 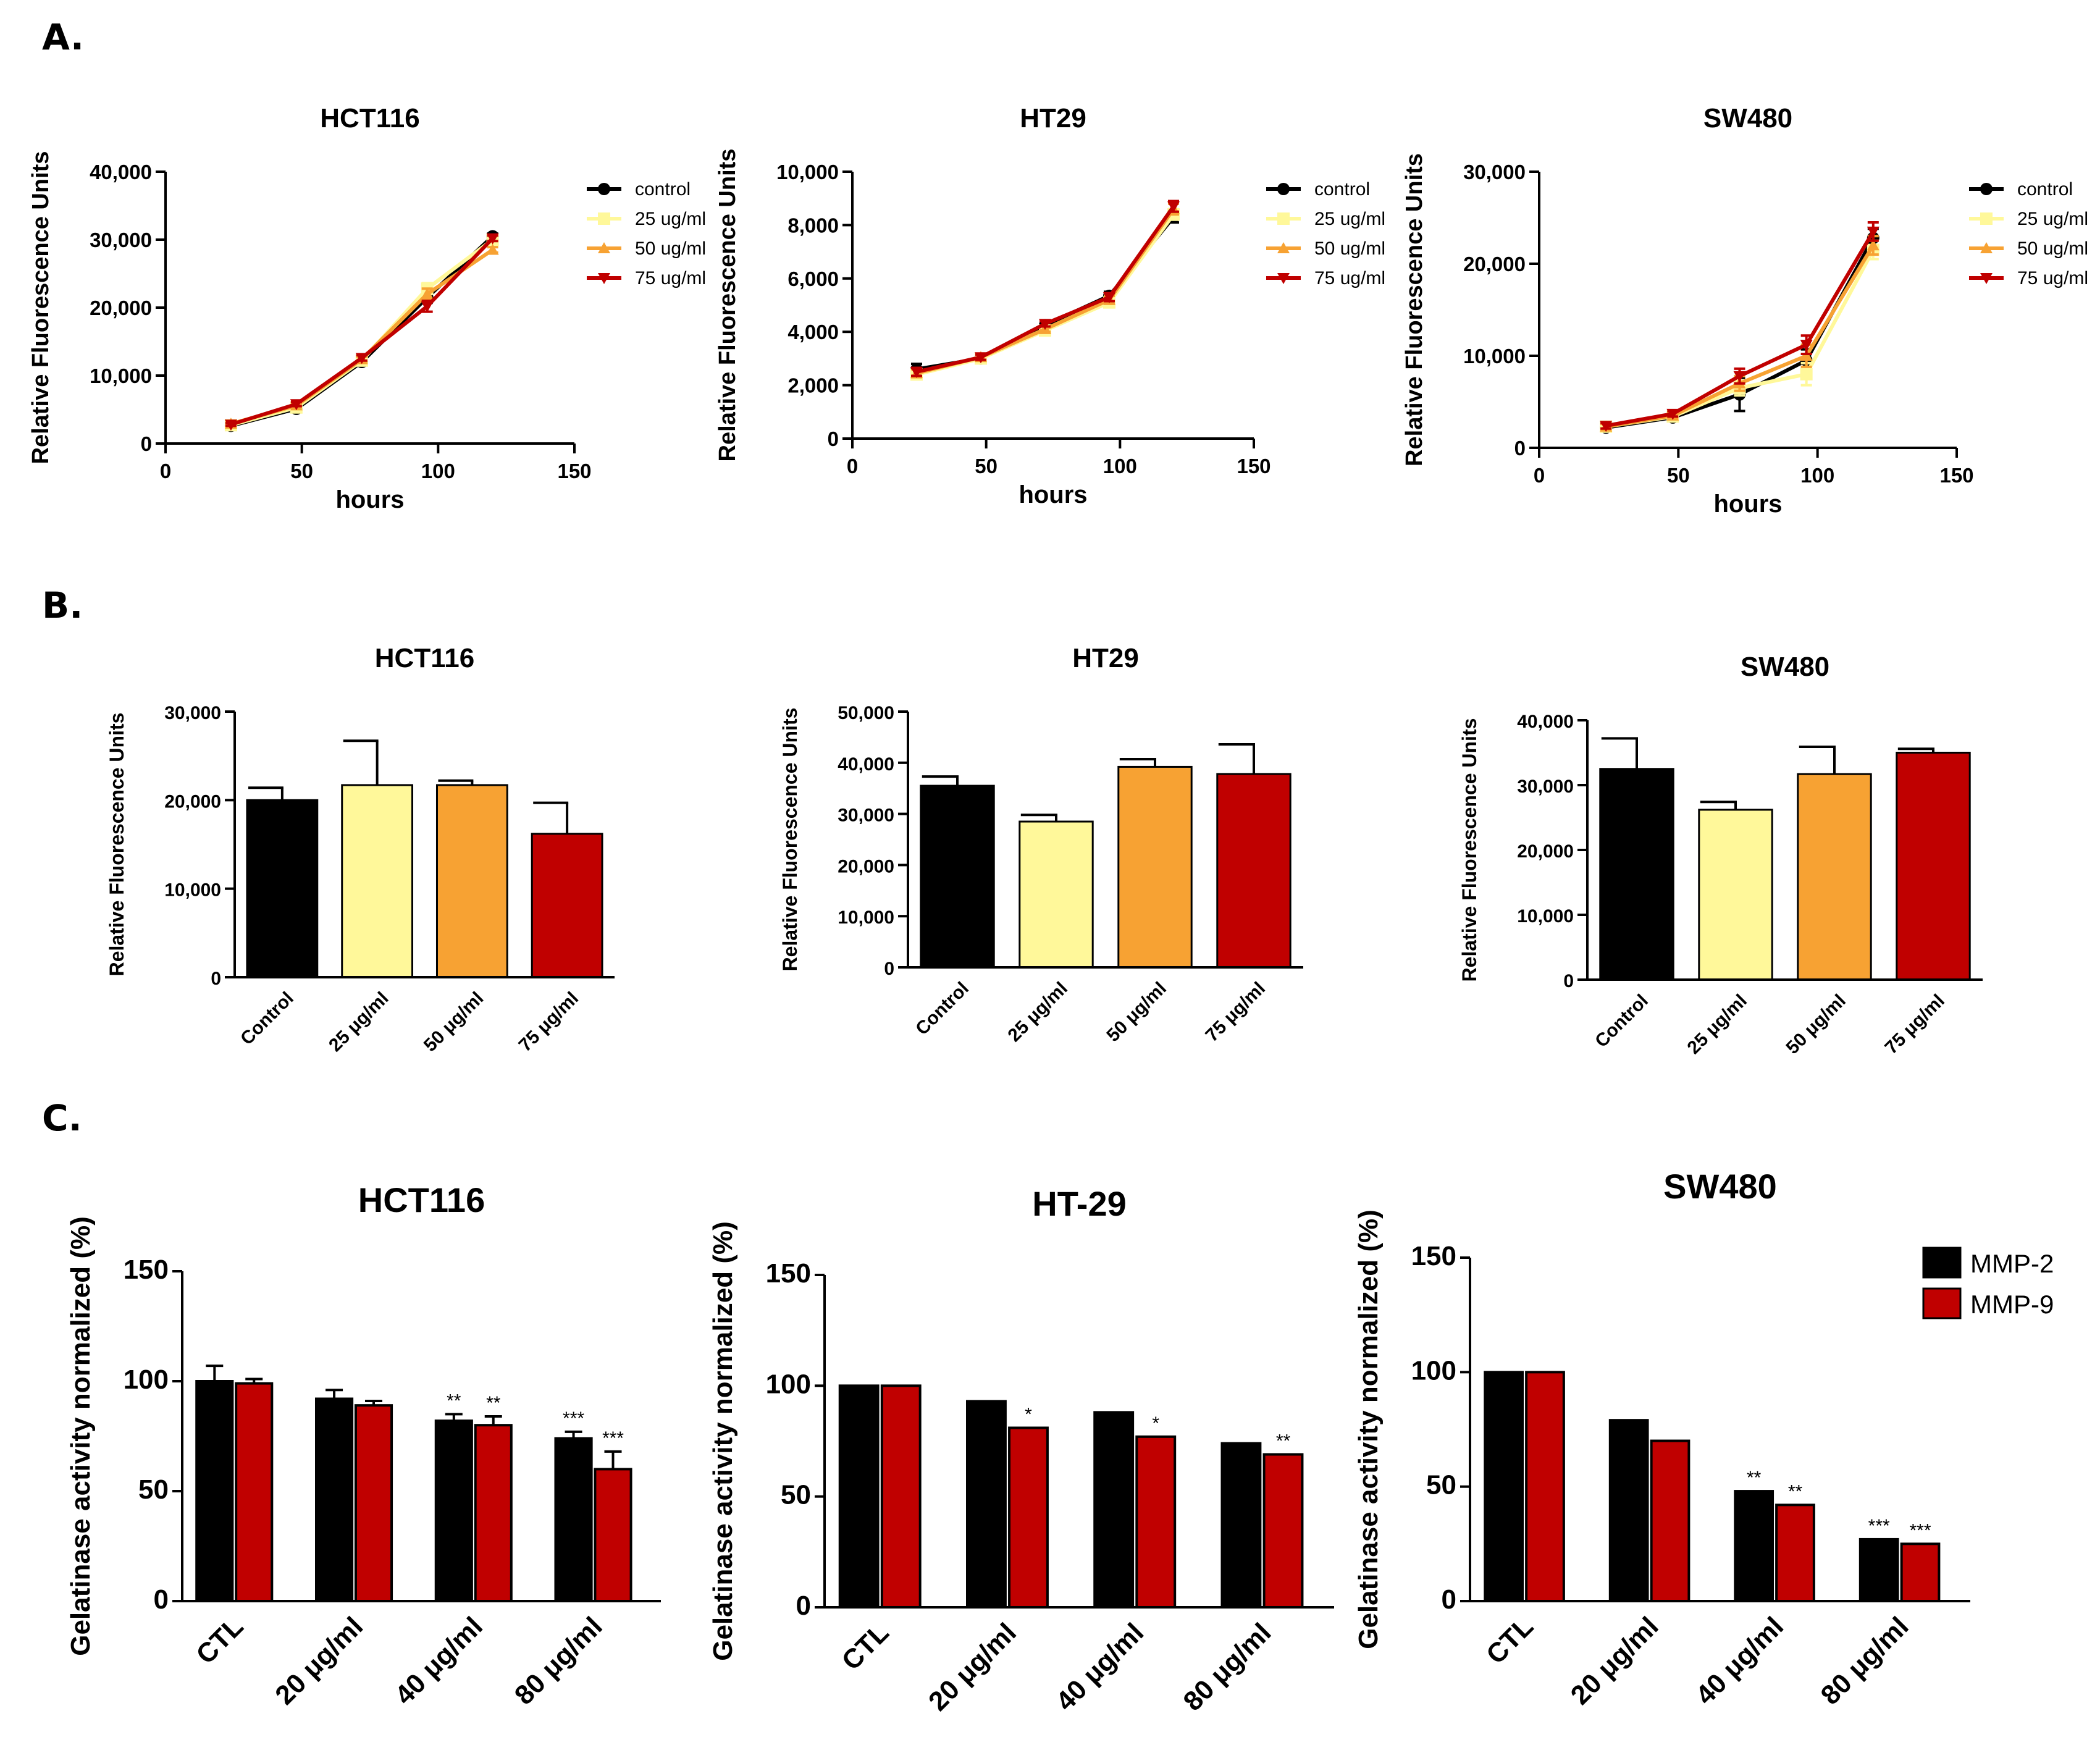 What do you see at coordinates (813, 225) in the screenshot?
I see `y-tick-label: 8,000` at bounding box center [813, 225].